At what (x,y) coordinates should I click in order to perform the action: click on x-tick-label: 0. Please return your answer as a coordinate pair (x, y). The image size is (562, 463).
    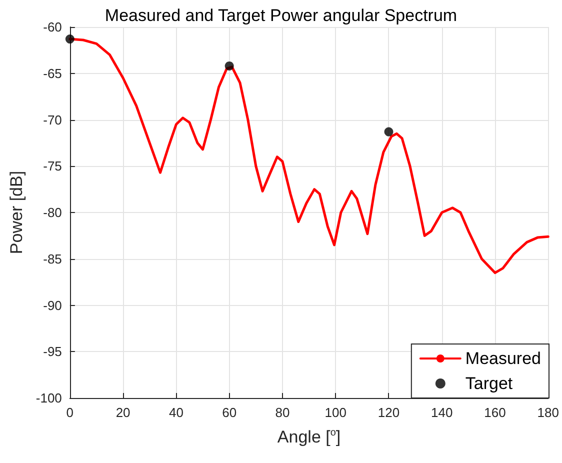
    Looking at the image, I should click on (70, 412).